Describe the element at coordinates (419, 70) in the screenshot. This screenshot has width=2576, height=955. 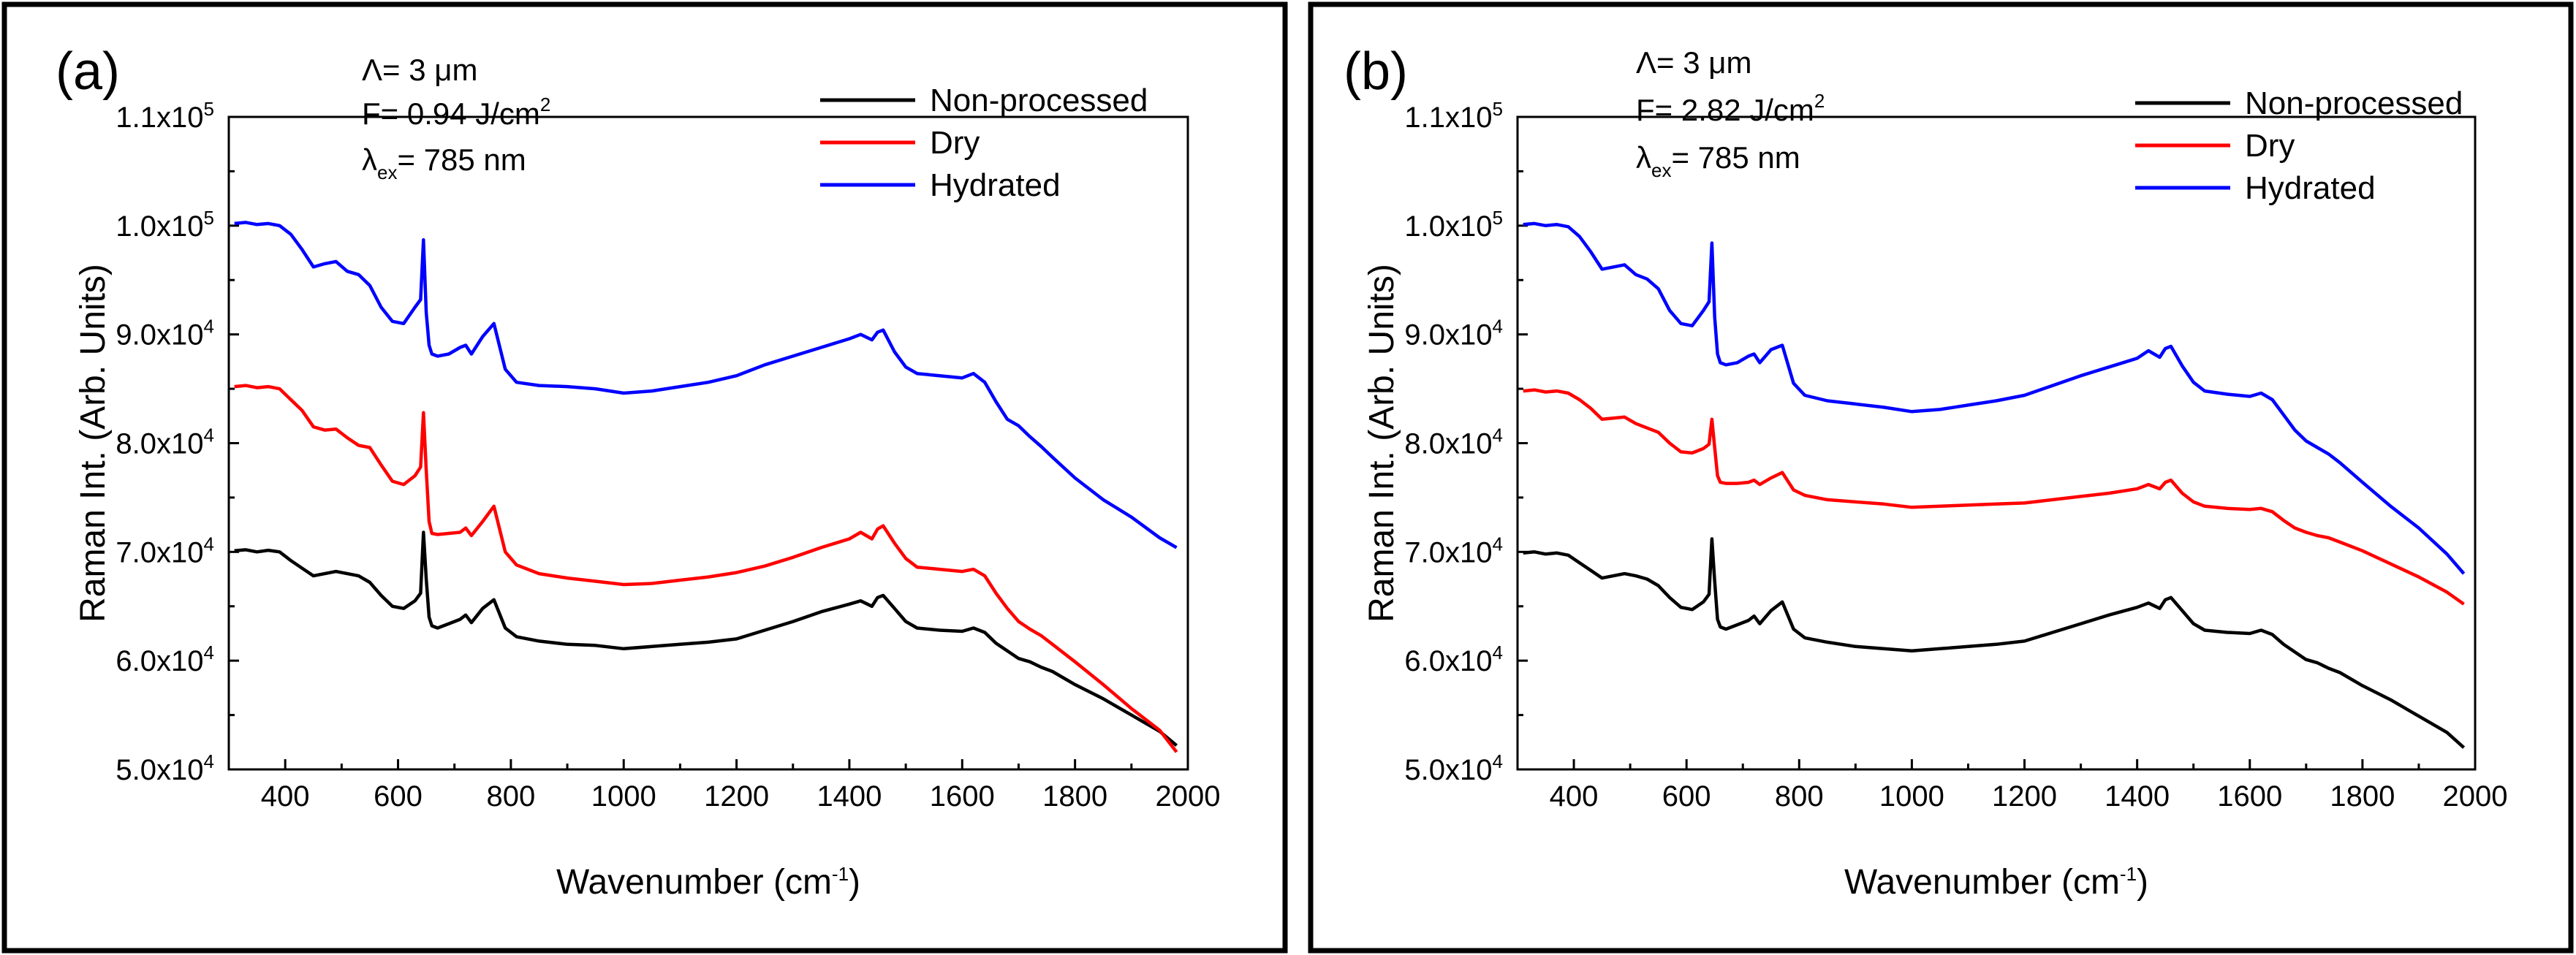
I see `panel-a-period: Λ= 3 μm` at that location.